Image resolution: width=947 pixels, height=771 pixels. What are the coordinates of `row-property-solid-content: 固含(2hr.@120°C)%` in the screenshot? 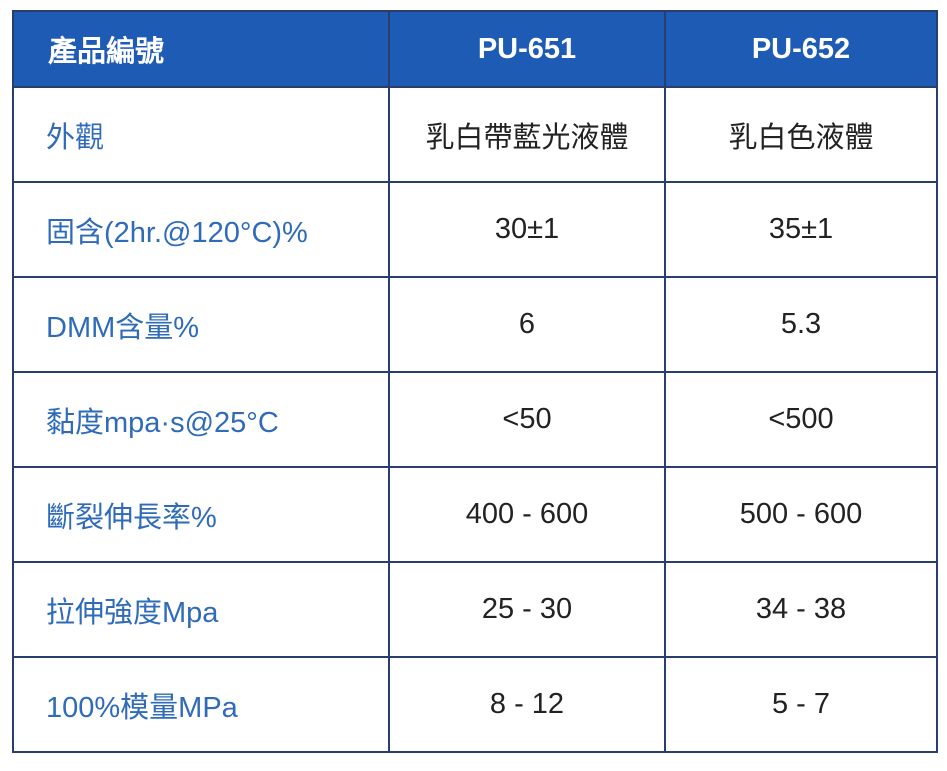 It's located at (201, 229).